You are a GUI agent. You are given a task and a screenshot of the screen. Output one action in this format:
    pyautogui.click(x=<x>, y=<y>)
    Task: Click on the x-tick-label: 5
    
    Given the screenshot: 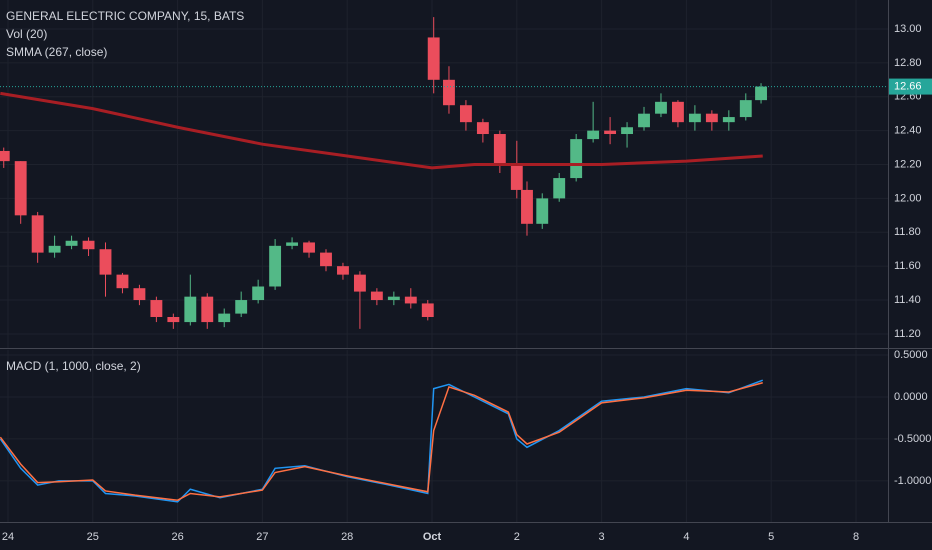 What is the action you would take?
    pyautogui.click(x=771, y=537)
    